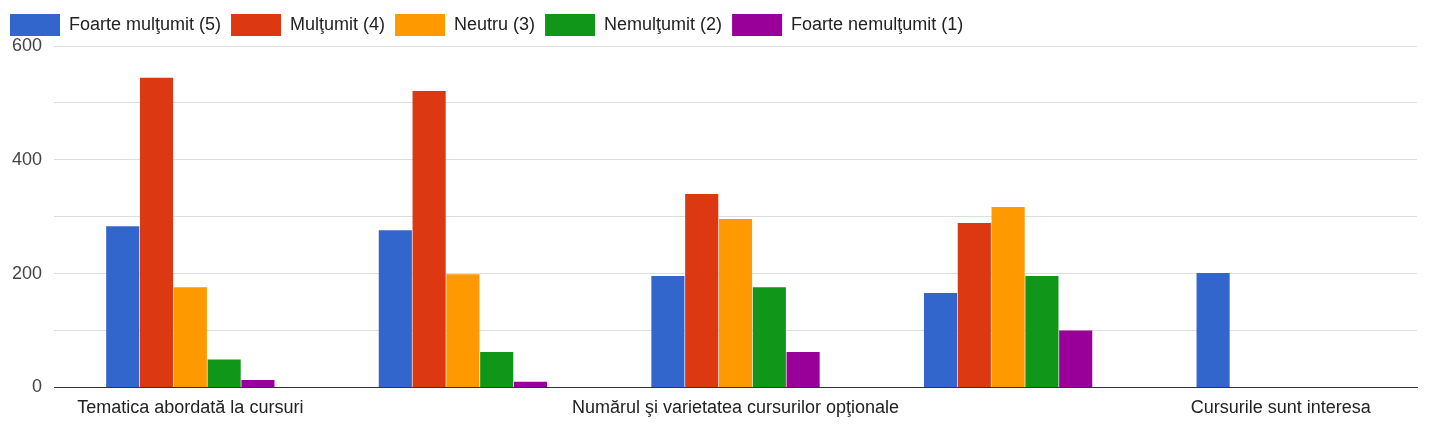 This screenshot has width=1432, height=429. What do you see at coordinates (338, 23) in the screenshot?
I see `legend-label: Mulţumit (4)` at bounding box center [338, 23].